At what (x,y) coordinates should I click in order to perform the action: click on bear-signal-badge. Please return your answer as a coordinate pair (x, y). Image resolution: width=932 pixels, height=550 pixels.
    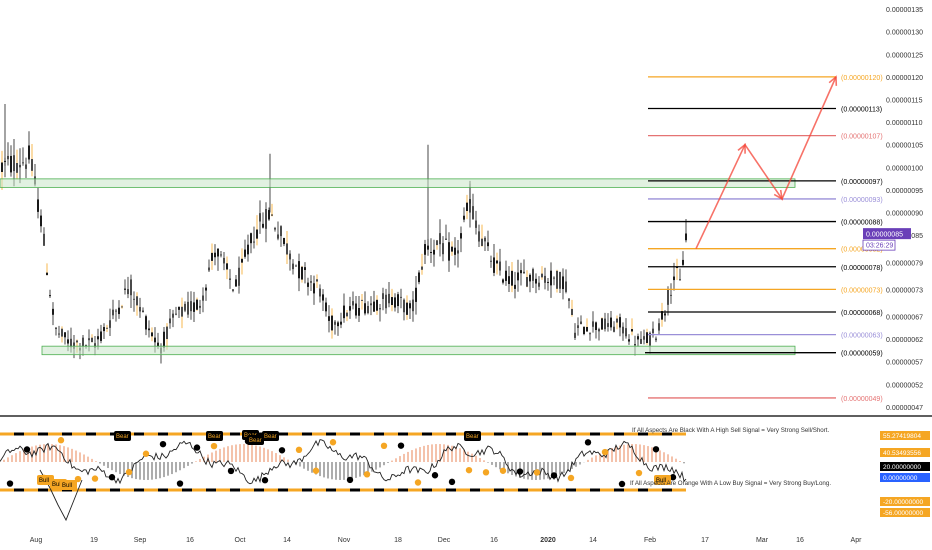
    Looking at the image, I should click on (122, 436).